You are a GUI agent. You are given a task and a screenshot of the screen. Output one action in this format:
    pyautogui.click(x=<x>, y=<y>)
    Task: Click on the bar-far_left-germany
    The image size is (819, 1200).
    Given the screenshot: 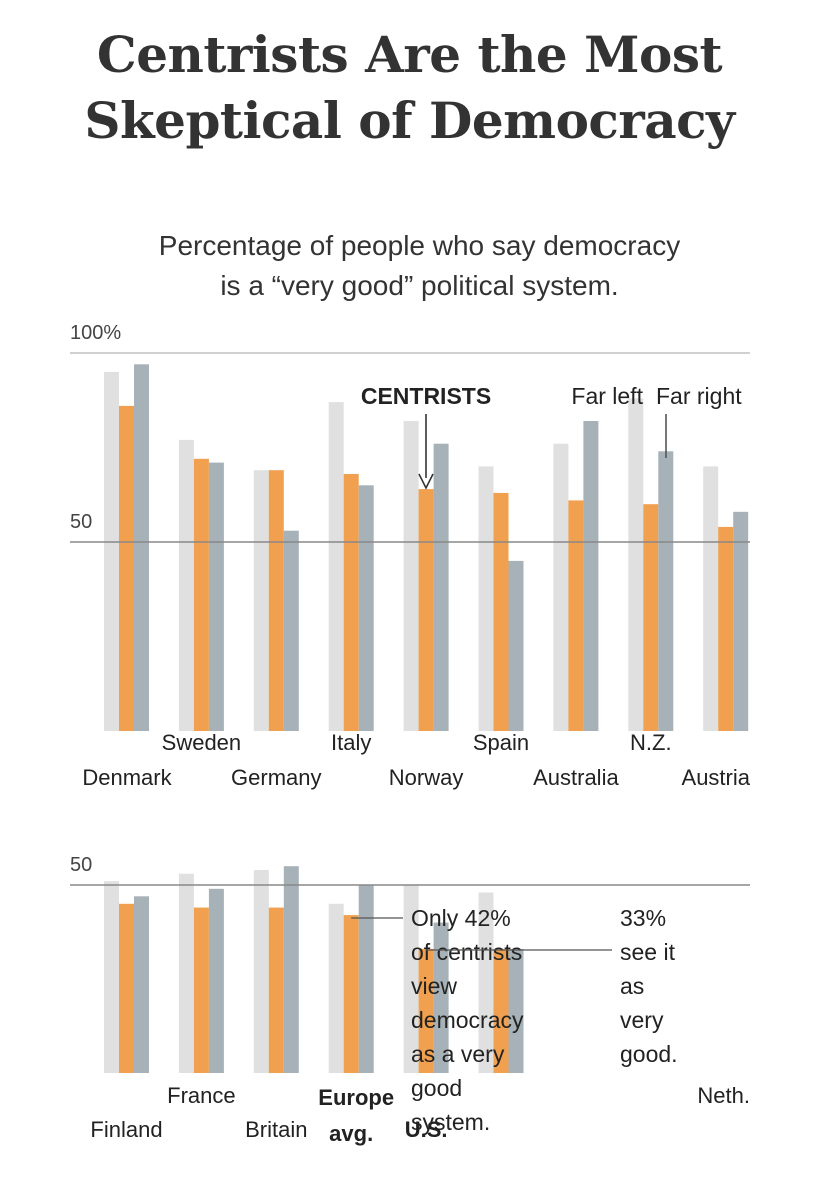 What is the action you would take?
    pyautogui.click(x=261, y=600)
    